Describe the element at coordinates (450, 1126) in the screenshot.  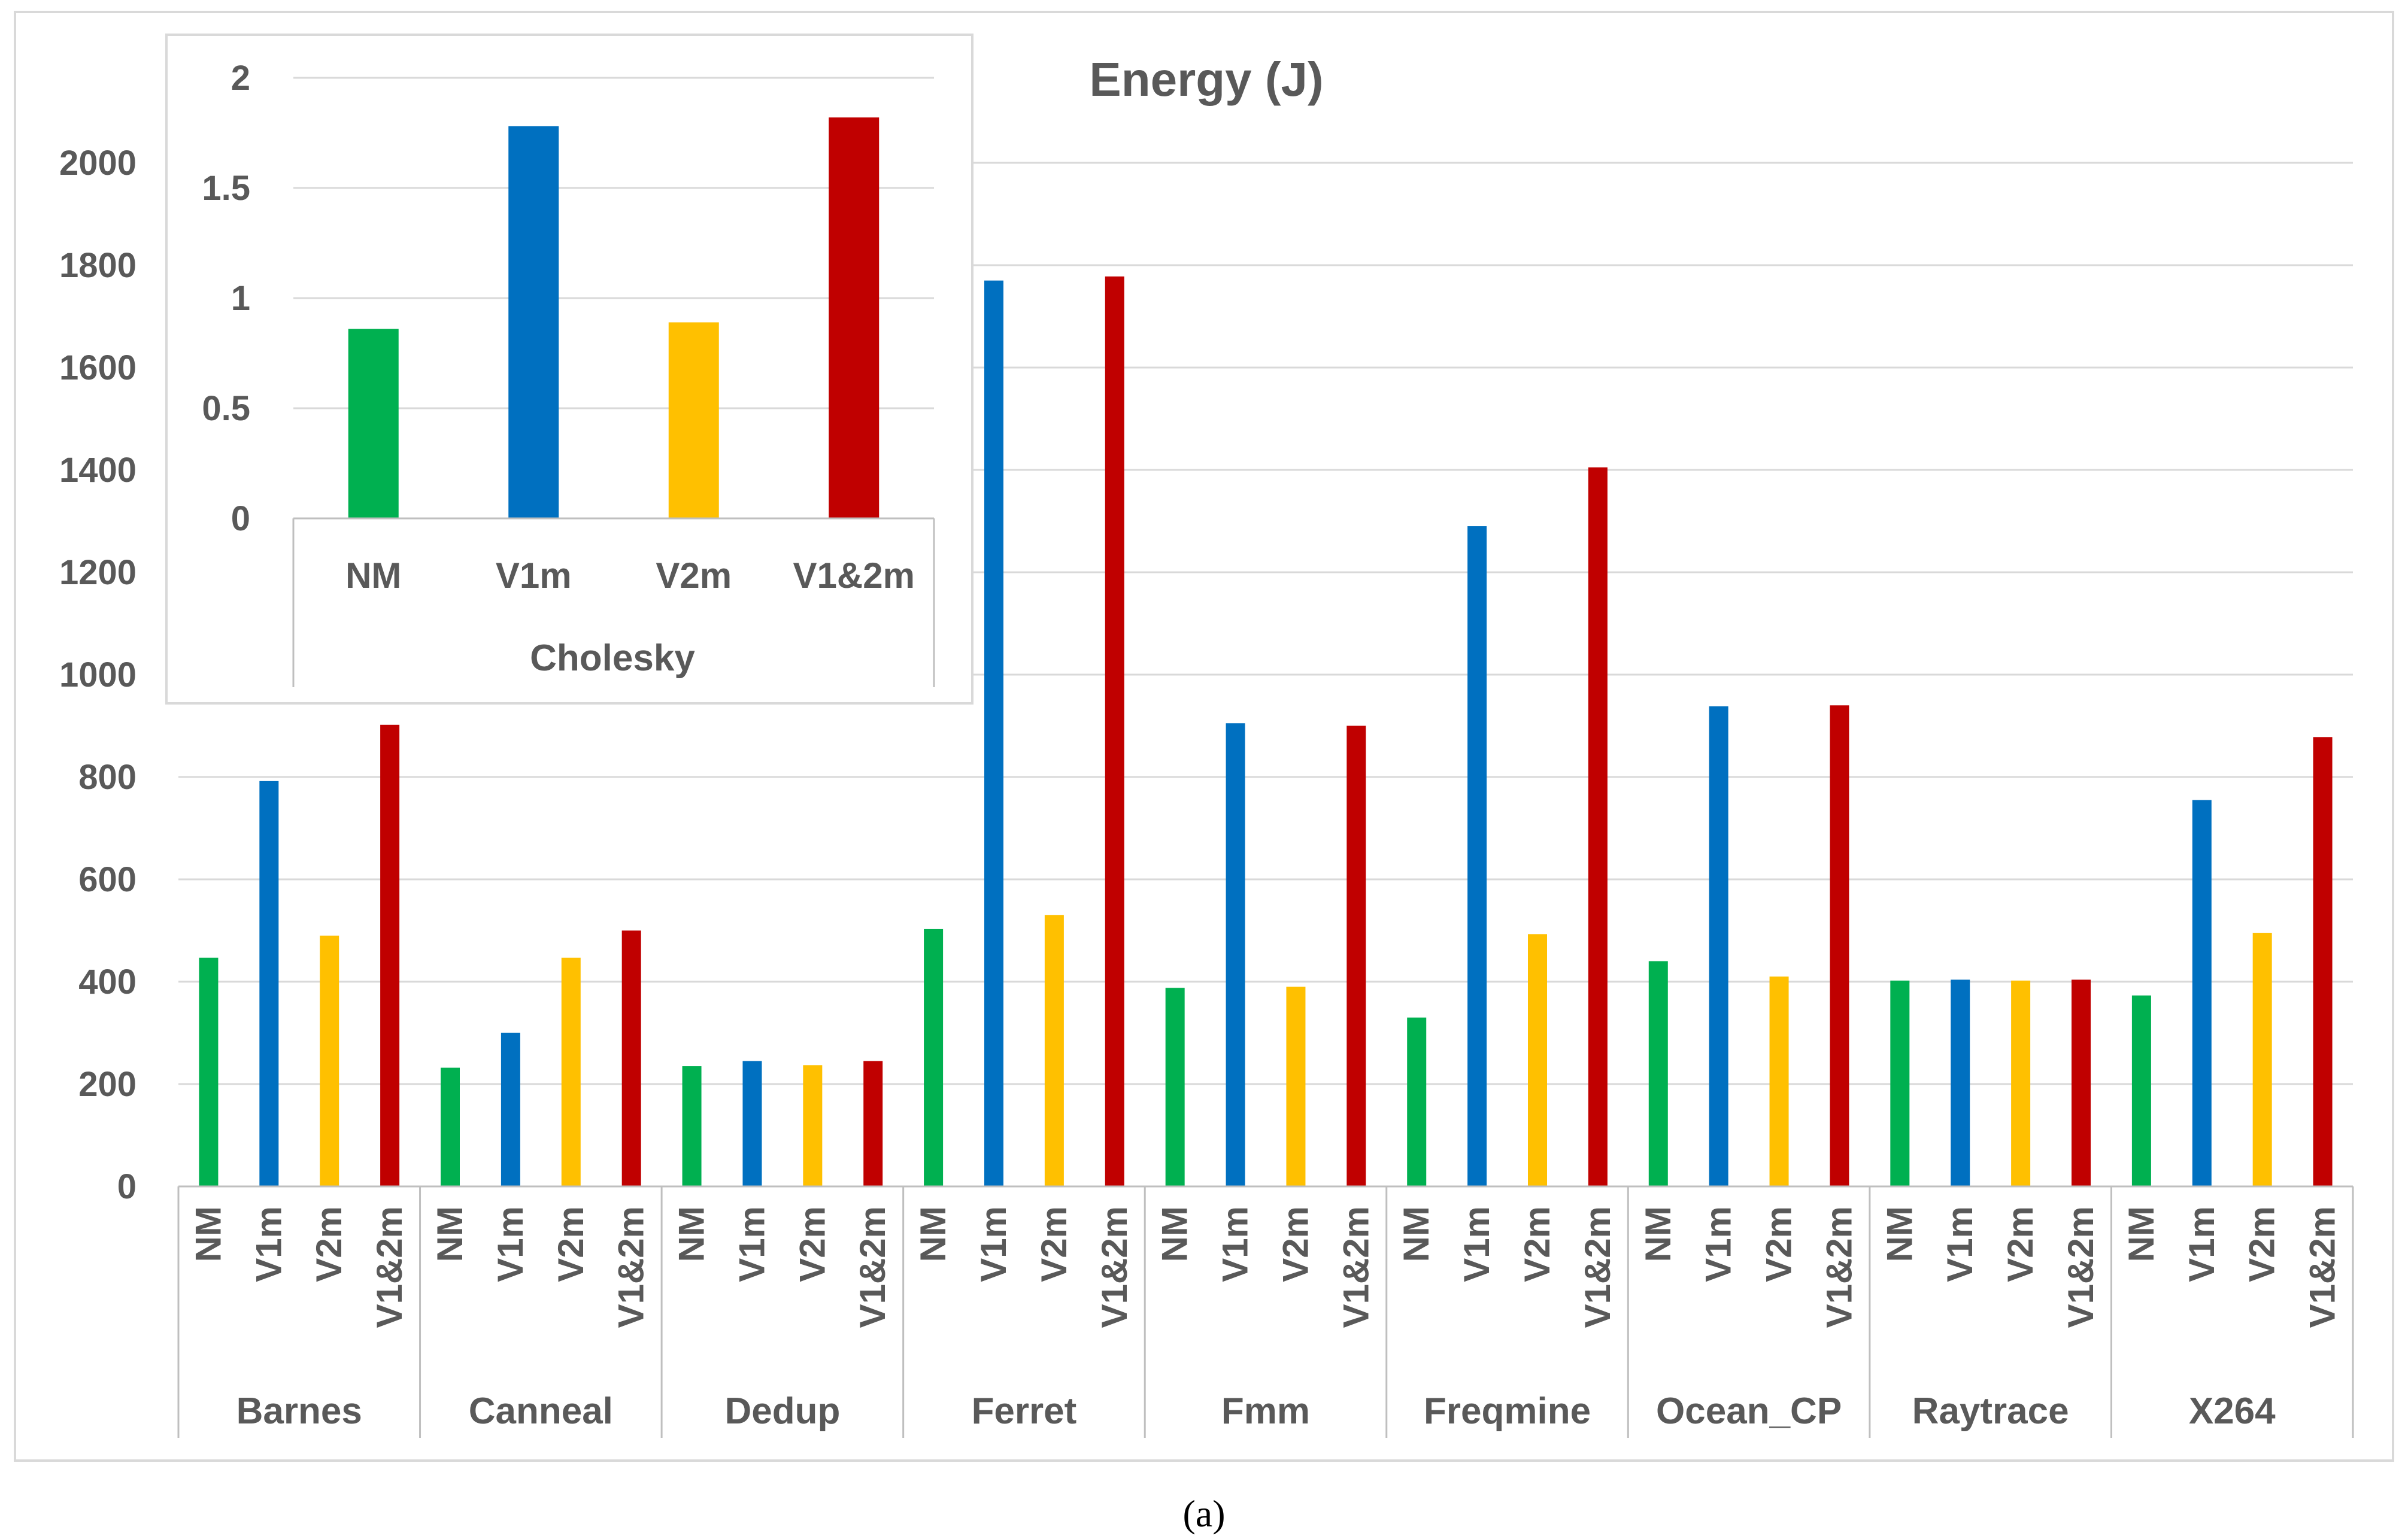
I see `bar-canneal-nm` at that location.